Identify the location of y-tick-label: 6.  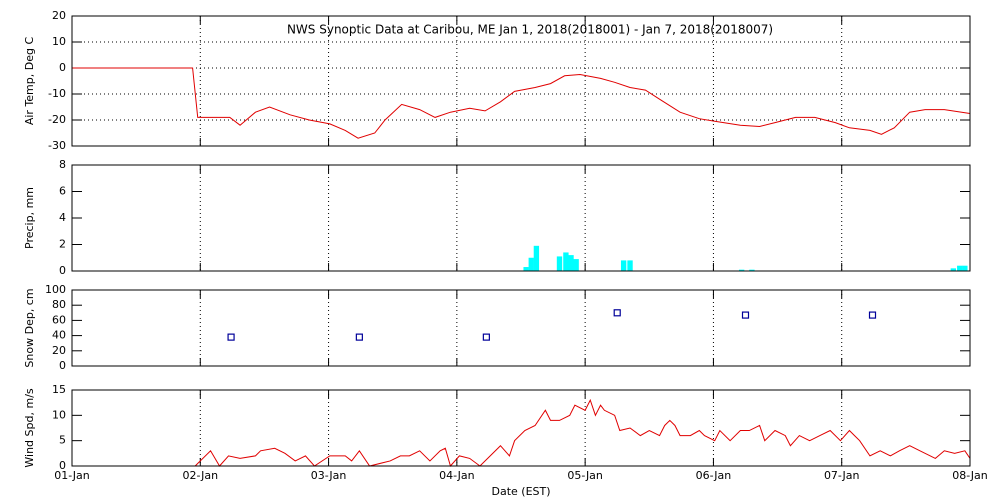
(62, 191).